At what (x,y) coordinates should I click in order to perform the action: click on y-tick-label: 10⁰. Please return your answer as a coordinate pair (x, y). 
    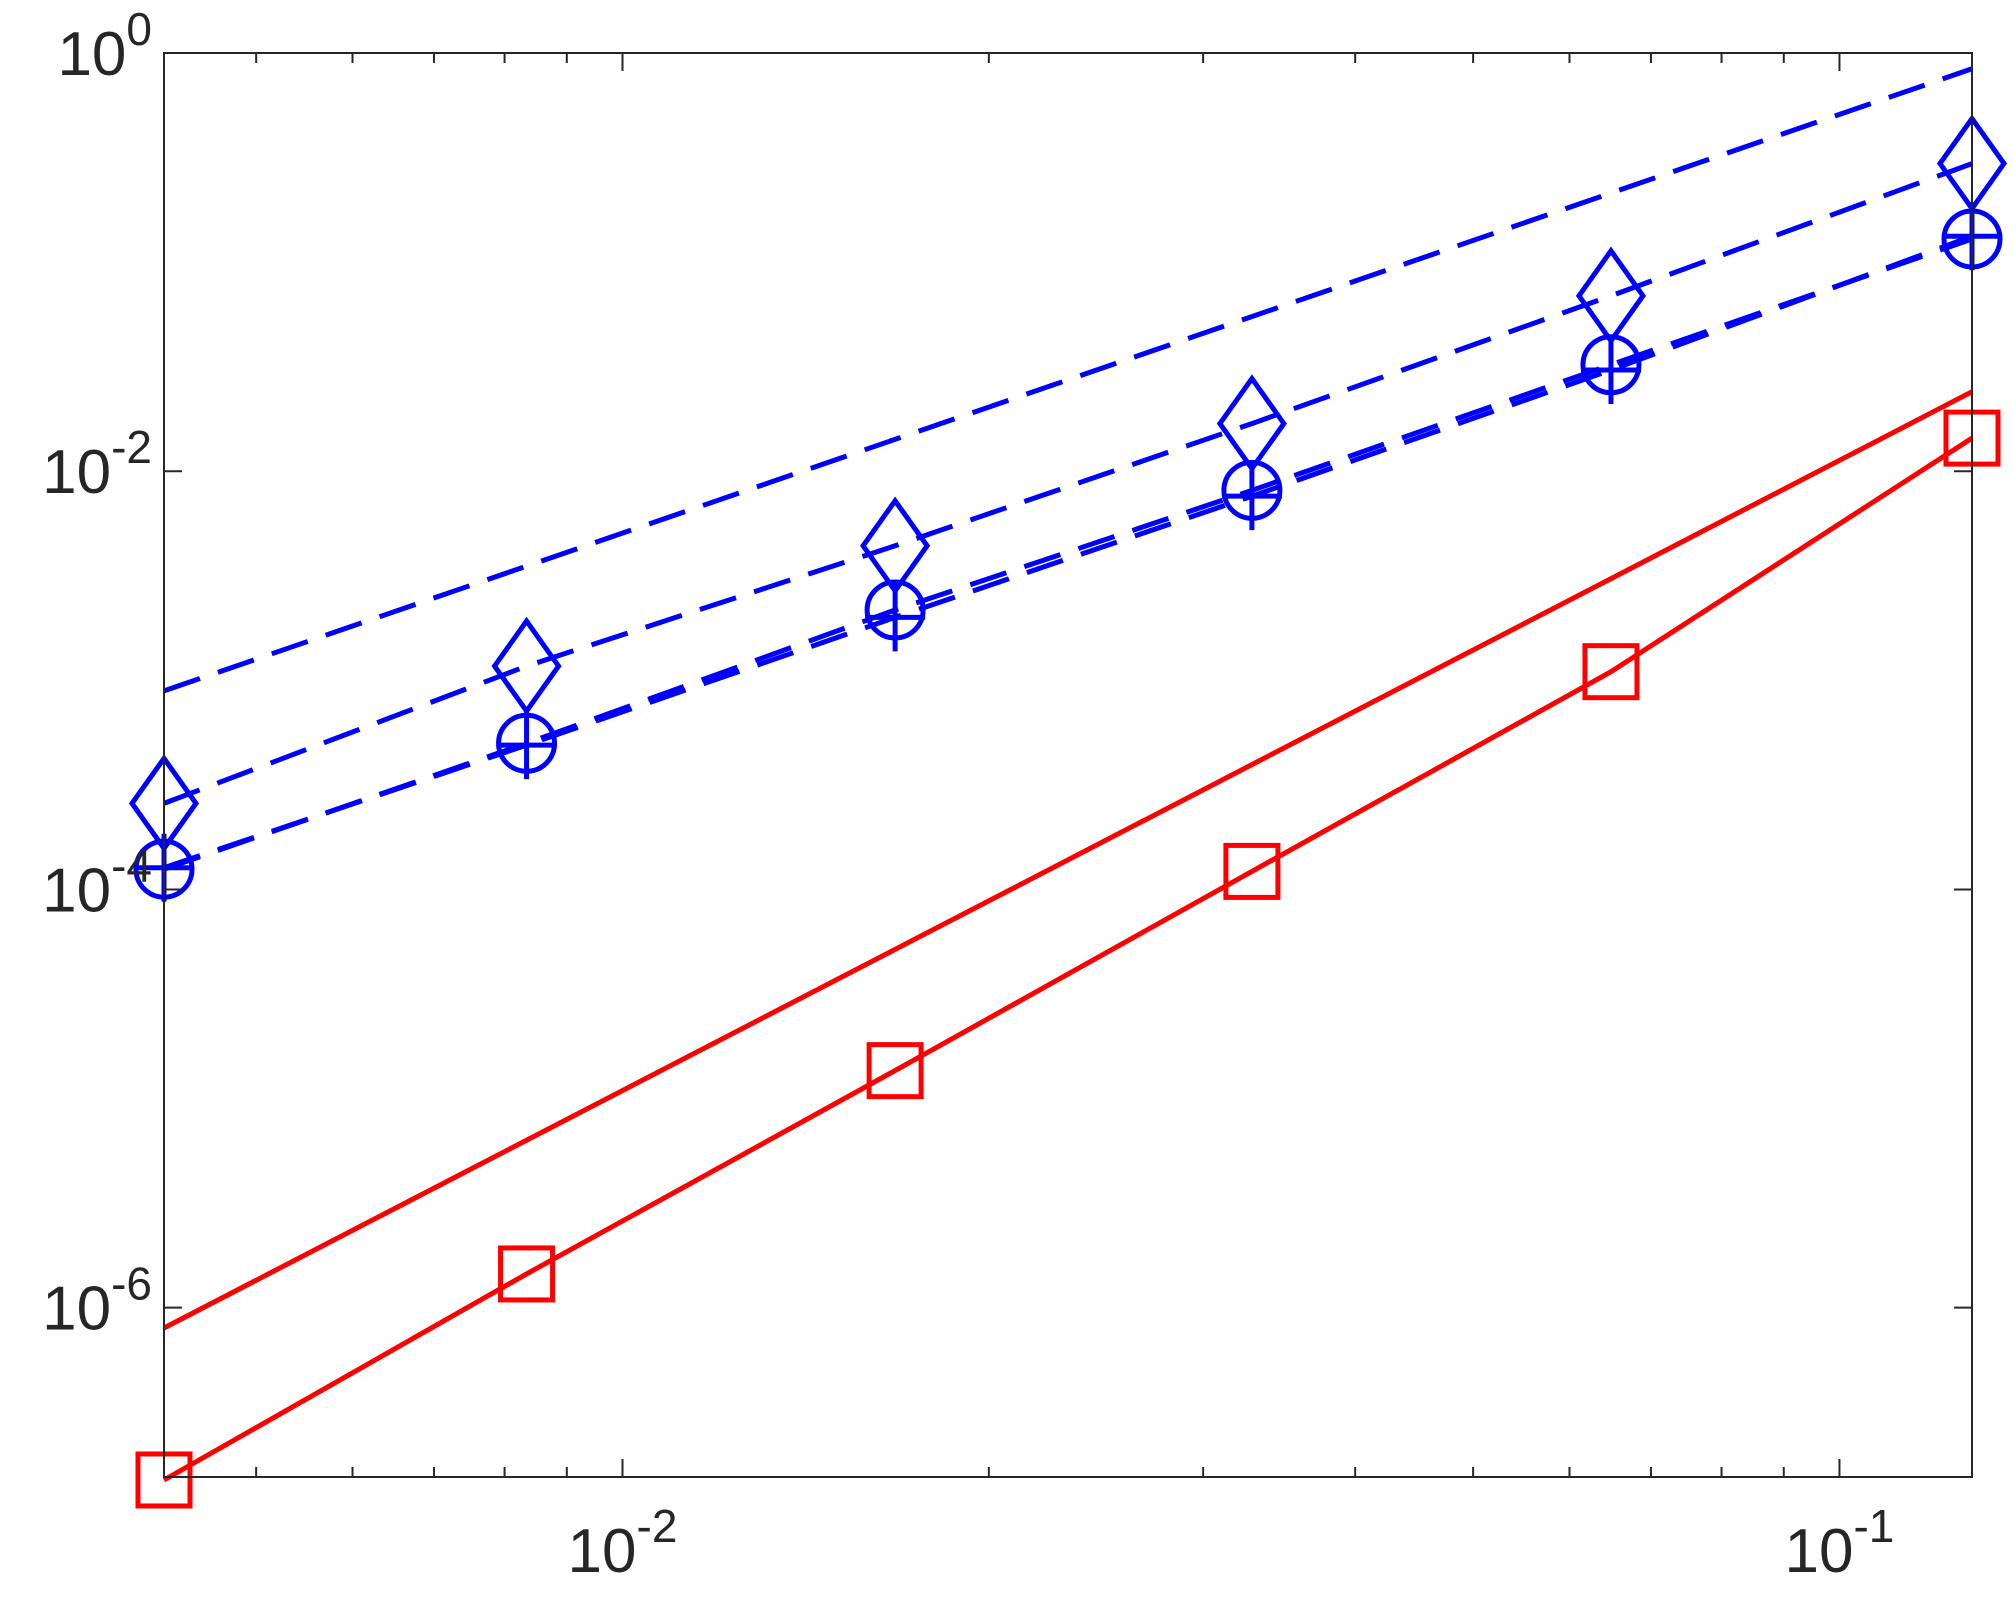
    Looking at the image, I should click on (104, 46).